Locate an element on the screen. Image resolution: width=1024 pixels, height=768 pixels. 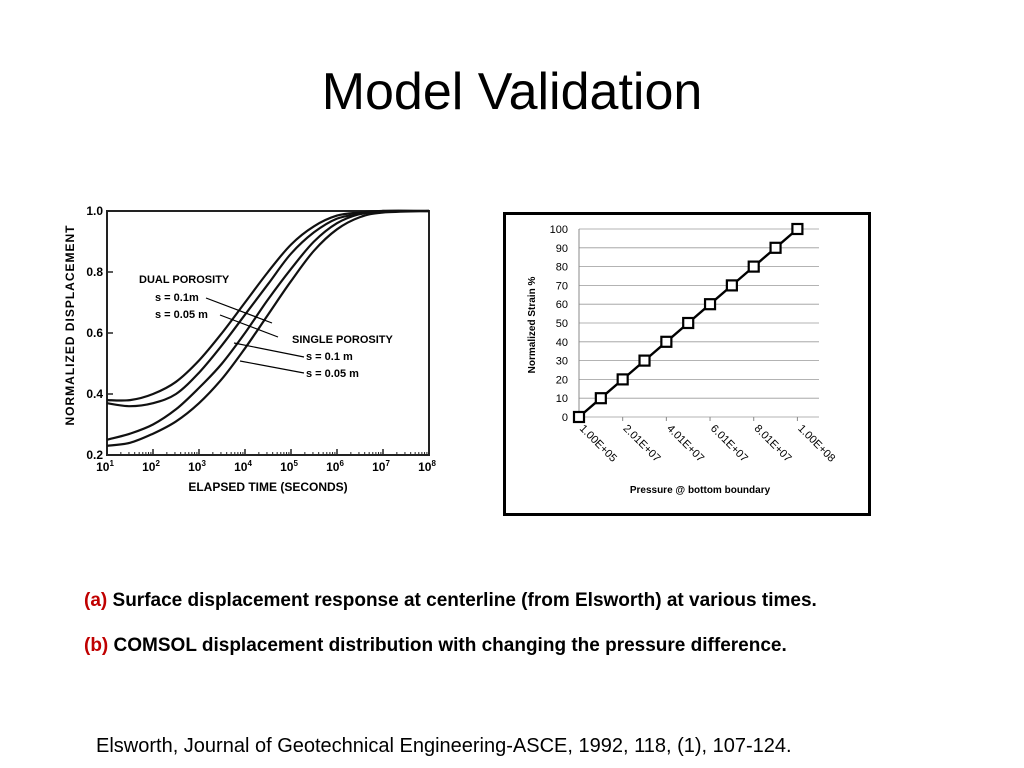
y-tick-label: 40 is located at coordinates (562, 343).